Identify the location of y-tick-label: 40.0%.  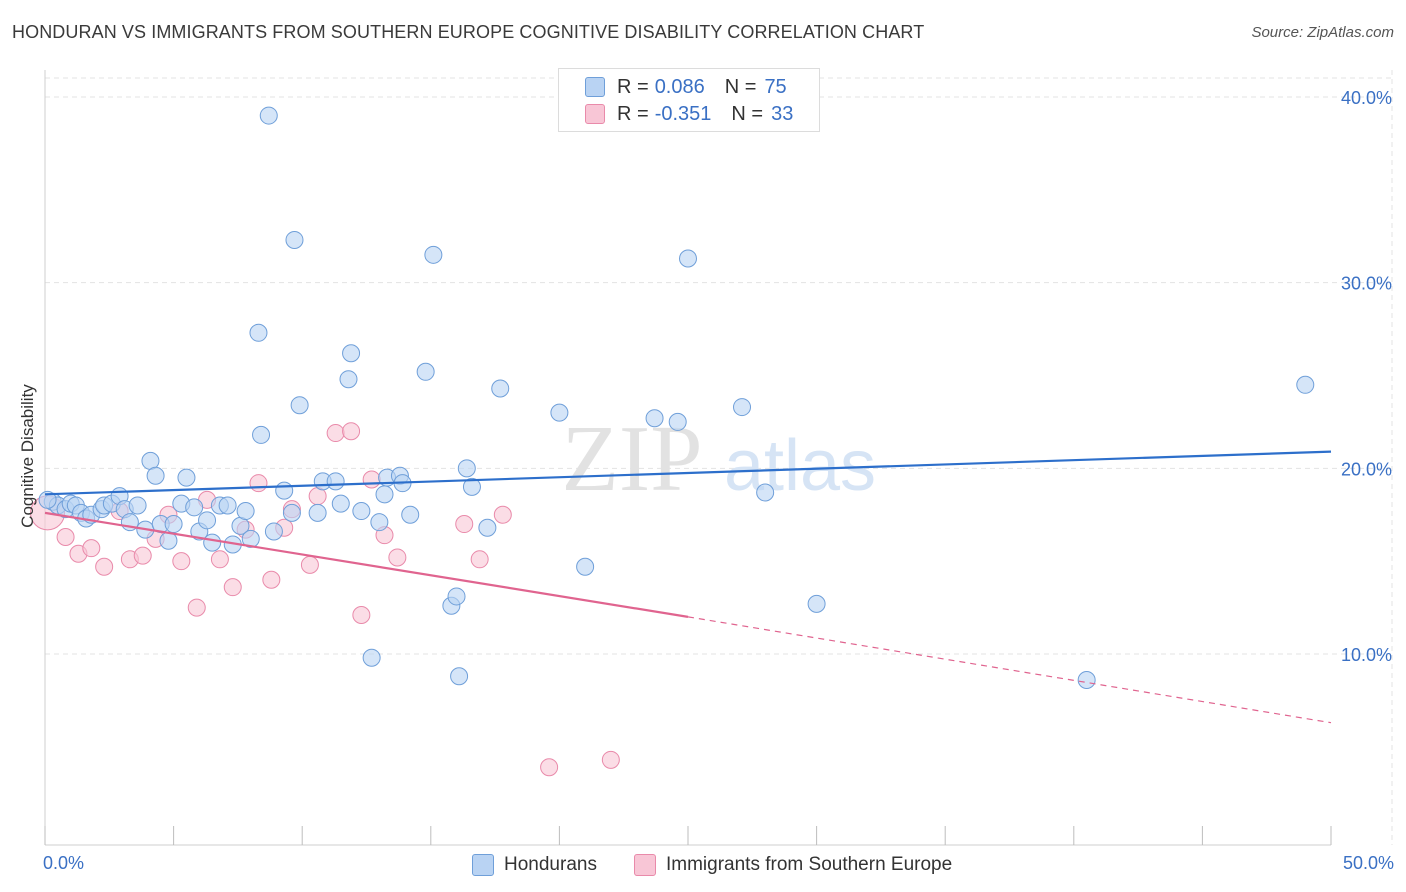
(1366, 98).